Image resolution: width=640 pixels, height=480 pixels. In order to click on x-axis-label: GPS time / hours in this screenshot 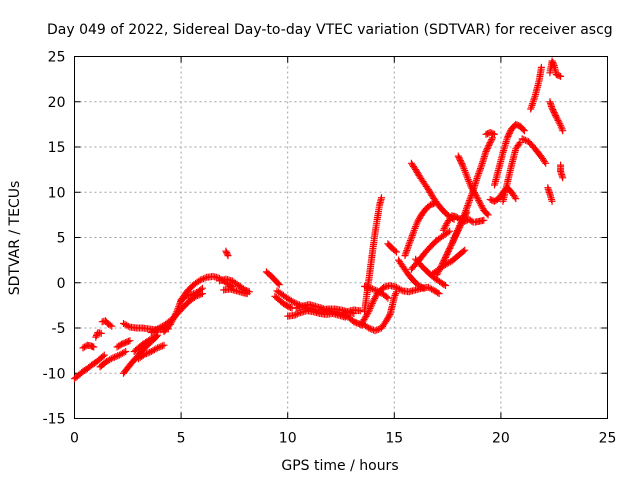, I will do `click(339, 466)`.